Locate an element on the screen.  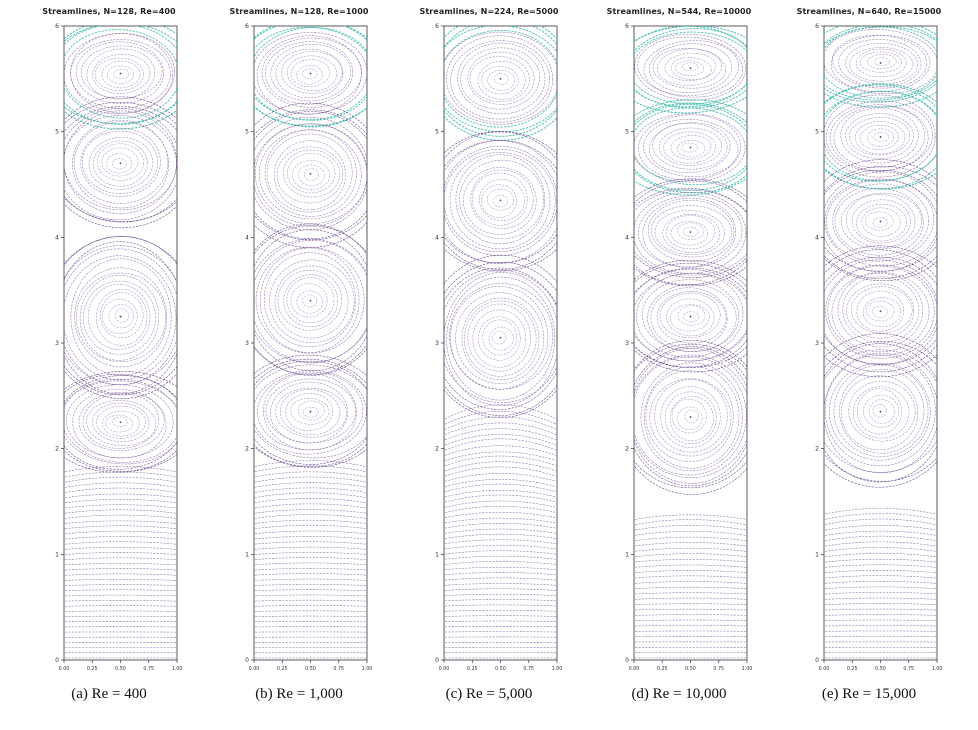
subplot-caption: (a) Re = 400 is located at coordinates (109, 694).